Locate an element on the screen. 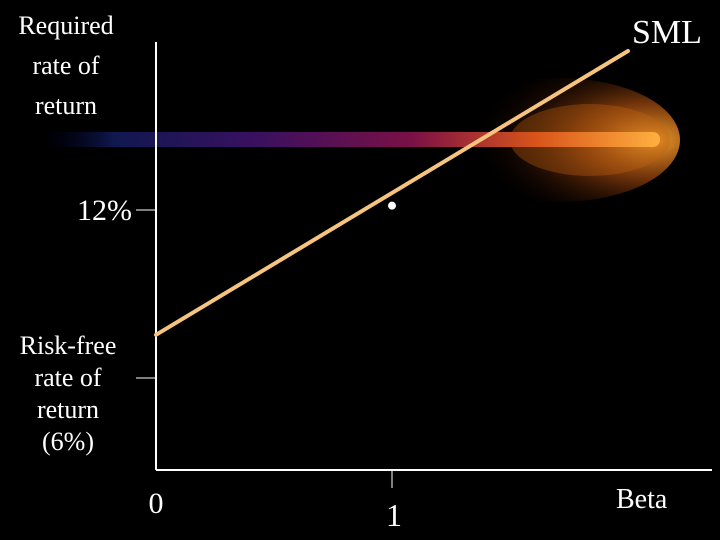  y-axis-label-line: Required is located at coordinates (66, 25).